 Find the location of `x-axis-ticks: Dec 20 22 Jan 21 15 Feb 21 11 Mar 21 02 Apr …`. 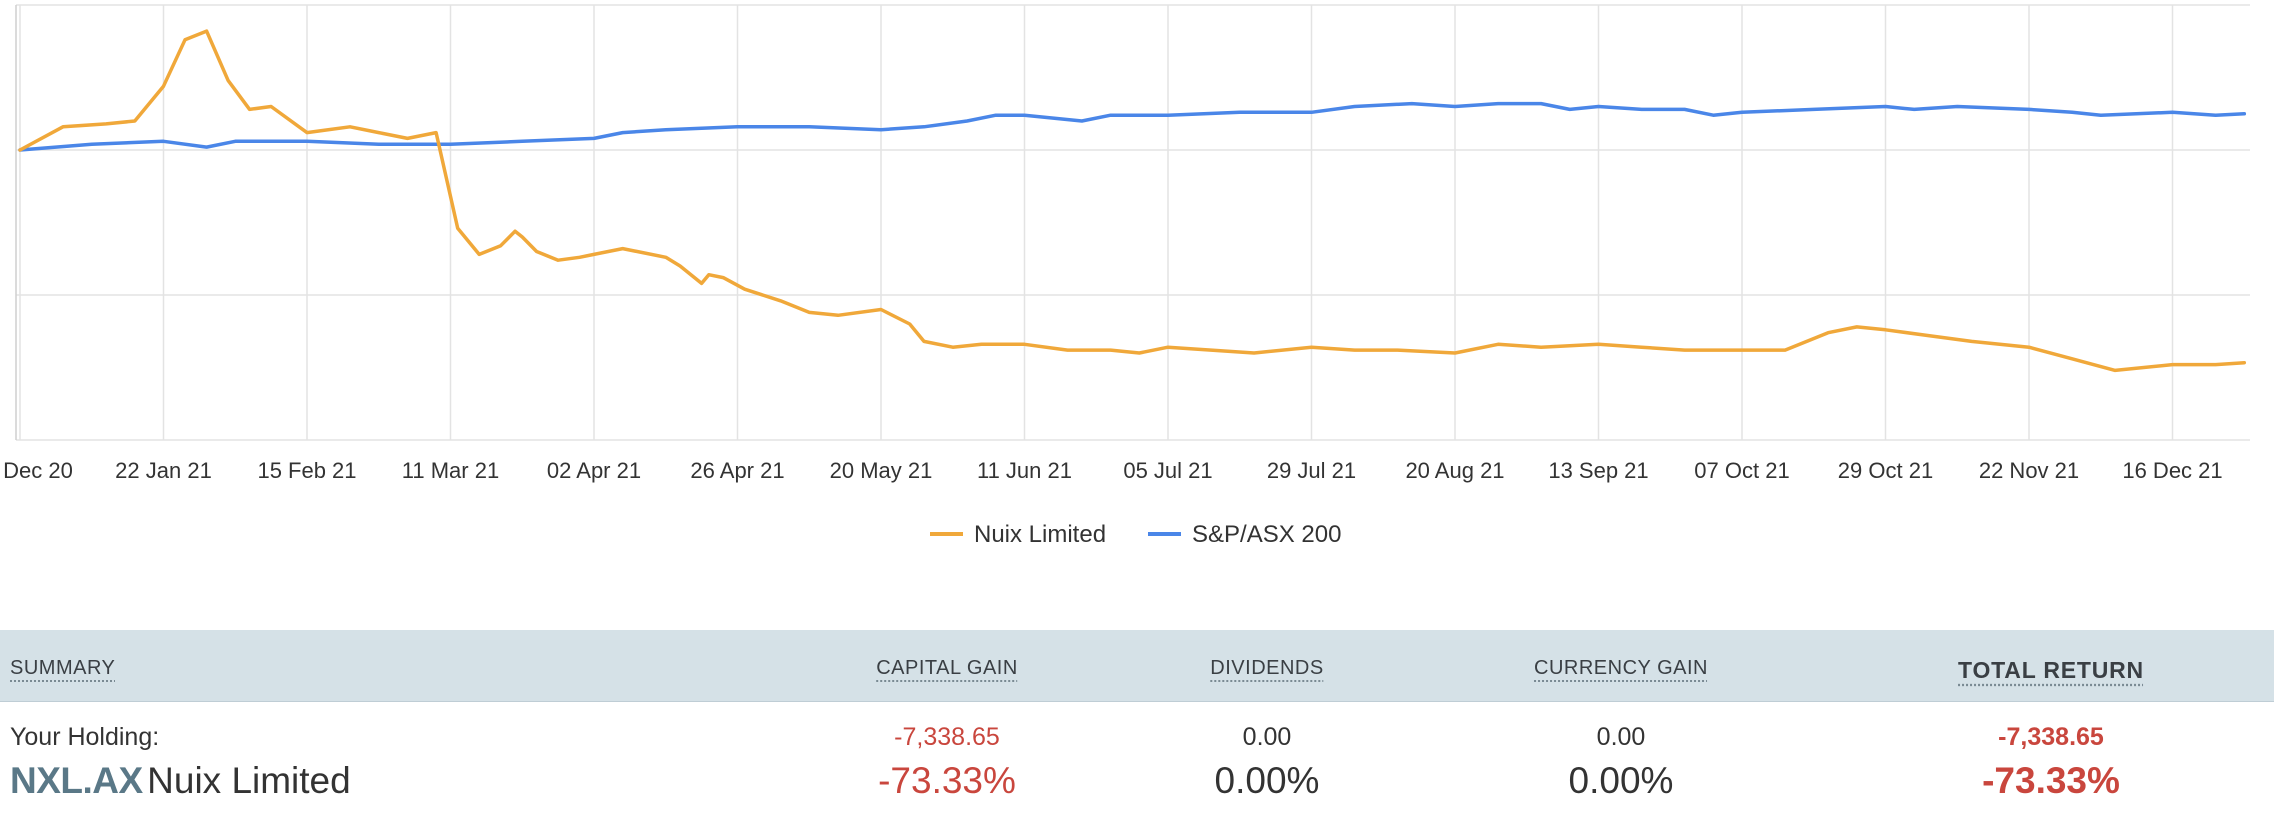

x-axis-ticks: Dec 20 22 Jan 21 15 Feb 21 11 Mar 21 02 Apr … is located at coordinates (1113, 470).